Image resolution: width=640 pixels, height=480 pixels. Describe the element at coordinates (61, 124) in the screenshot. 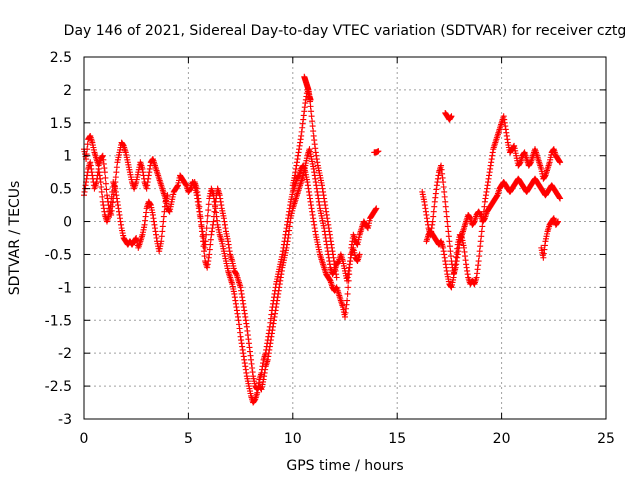

I see `y-tick-label: 1.5` at that location.